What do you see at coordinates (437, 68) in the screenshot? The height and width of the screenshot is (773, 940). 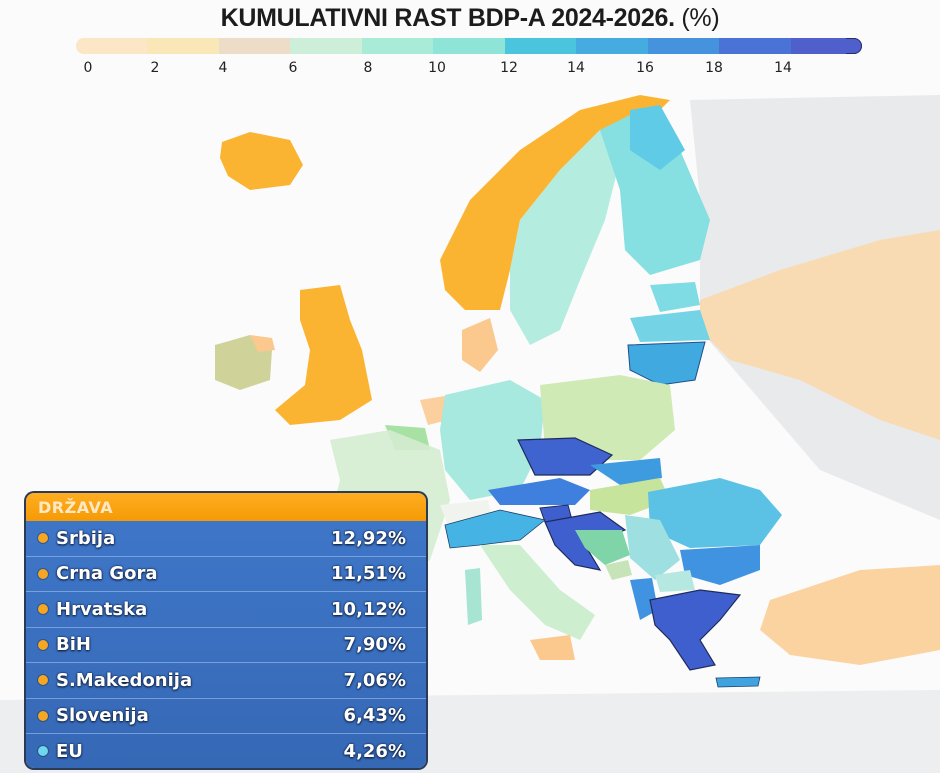 I see `color-scale-tick-label: 10` at bounding box center [437, 68].